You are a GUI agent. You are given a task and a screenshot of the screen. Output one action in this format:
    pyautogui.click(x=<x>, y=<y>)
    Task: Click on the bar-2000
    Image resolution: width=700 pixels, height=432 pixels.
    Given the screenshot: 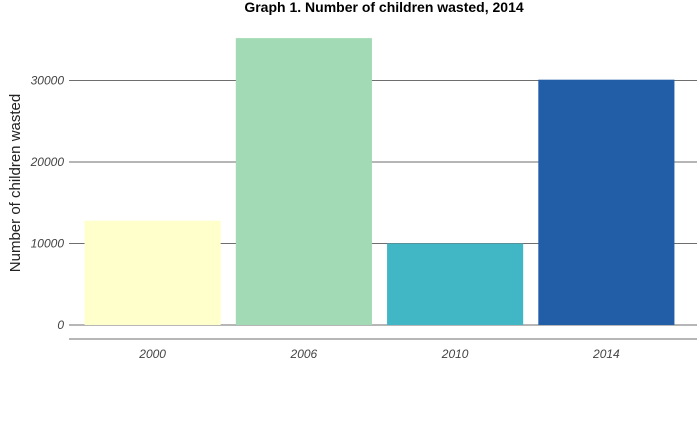 What is the action you would take?
    pyautogui.click(x=152, y=272)
    